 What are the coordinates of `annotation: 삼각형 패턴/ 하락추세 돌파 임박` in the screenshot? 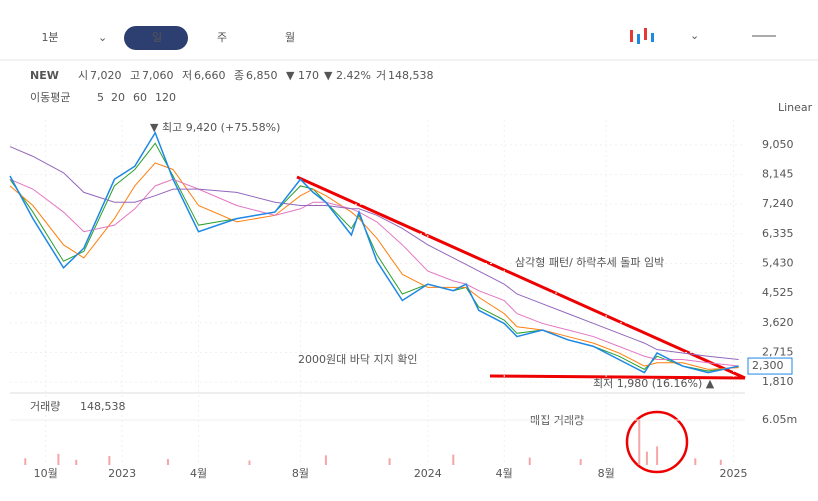 It's located at (589, 262).